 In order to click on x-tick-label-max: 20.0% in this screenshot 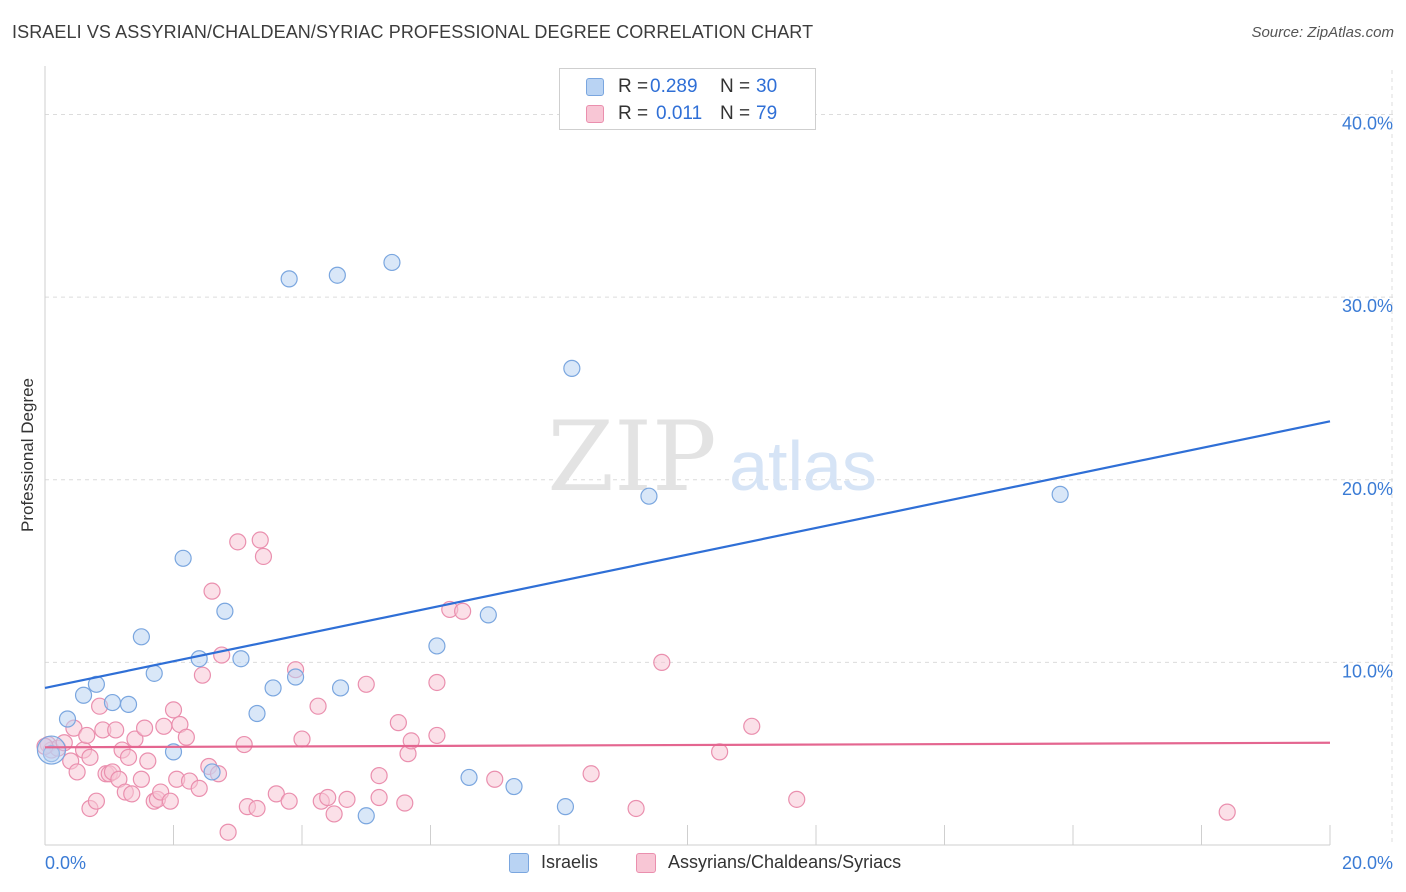, I will do `click(1367, 863)`.